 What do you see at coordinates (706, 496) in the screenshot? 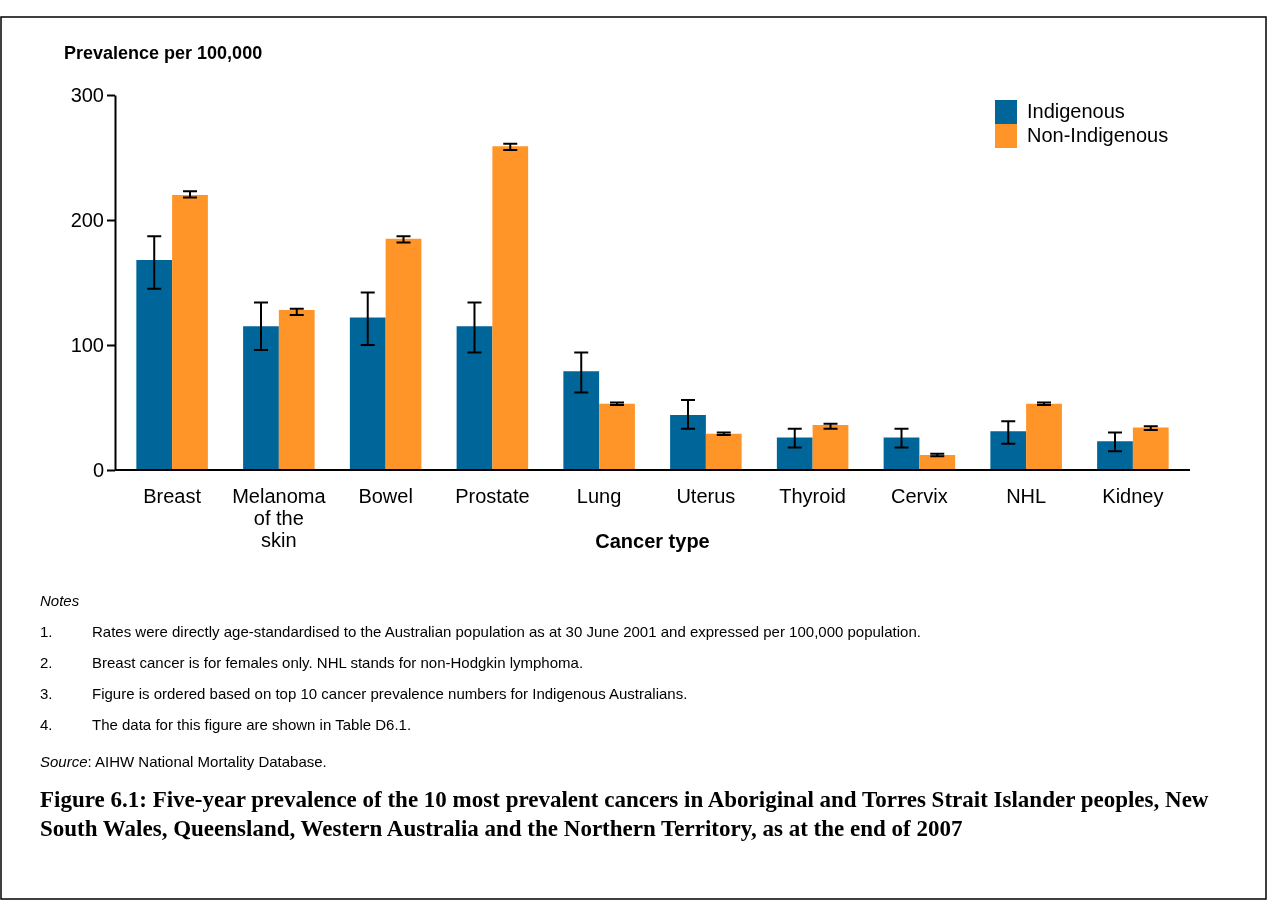
I see `x-tick-label: Uterus` at bounding box center [706, 496].